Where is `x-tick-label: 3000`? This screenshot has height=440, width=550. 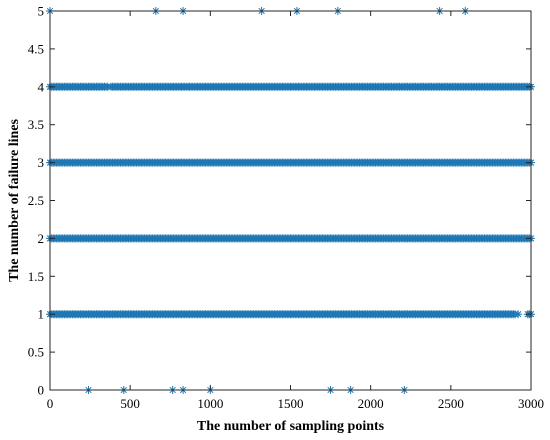
x-tick-label: 3000 is located at coordinates (531, 403).